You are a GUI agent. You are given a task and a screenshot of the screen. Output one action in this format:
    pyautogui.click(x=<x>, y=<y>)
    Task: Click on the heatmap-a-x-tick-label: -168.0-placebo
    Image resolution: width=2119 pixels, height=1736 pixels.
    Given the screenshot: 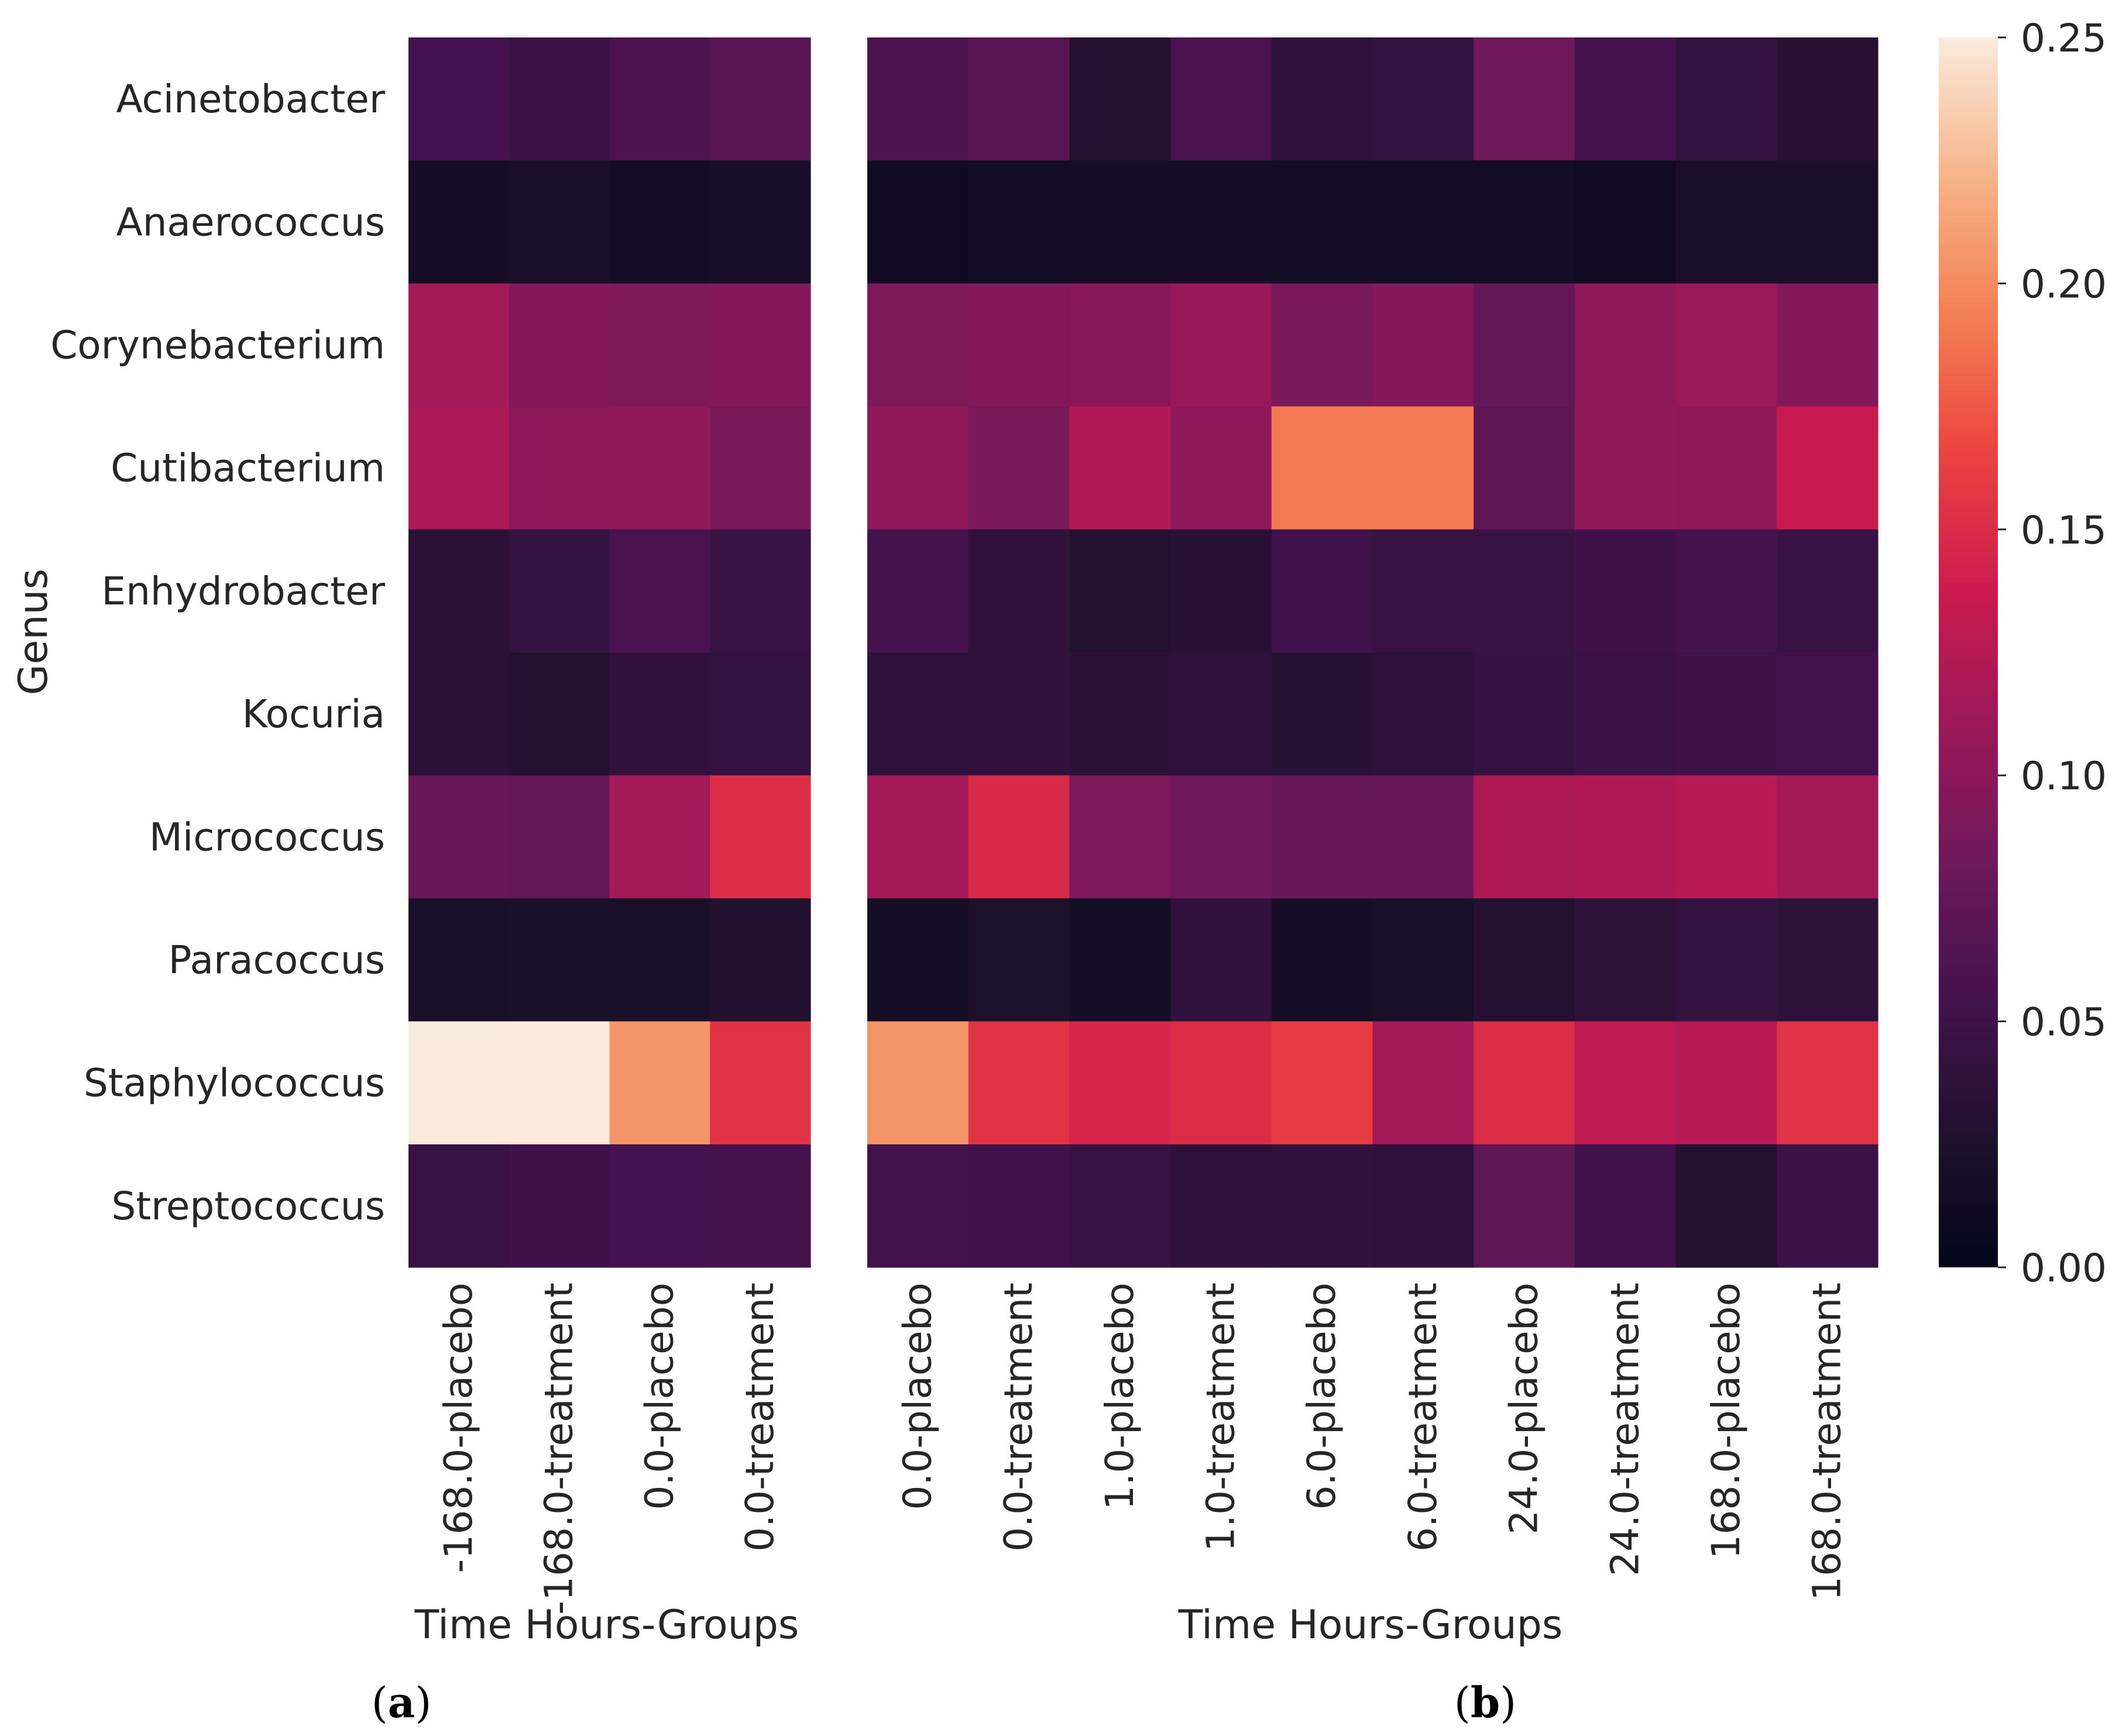 What is the action you would take?
    pyautogui.click(x=459, y=1428)
    